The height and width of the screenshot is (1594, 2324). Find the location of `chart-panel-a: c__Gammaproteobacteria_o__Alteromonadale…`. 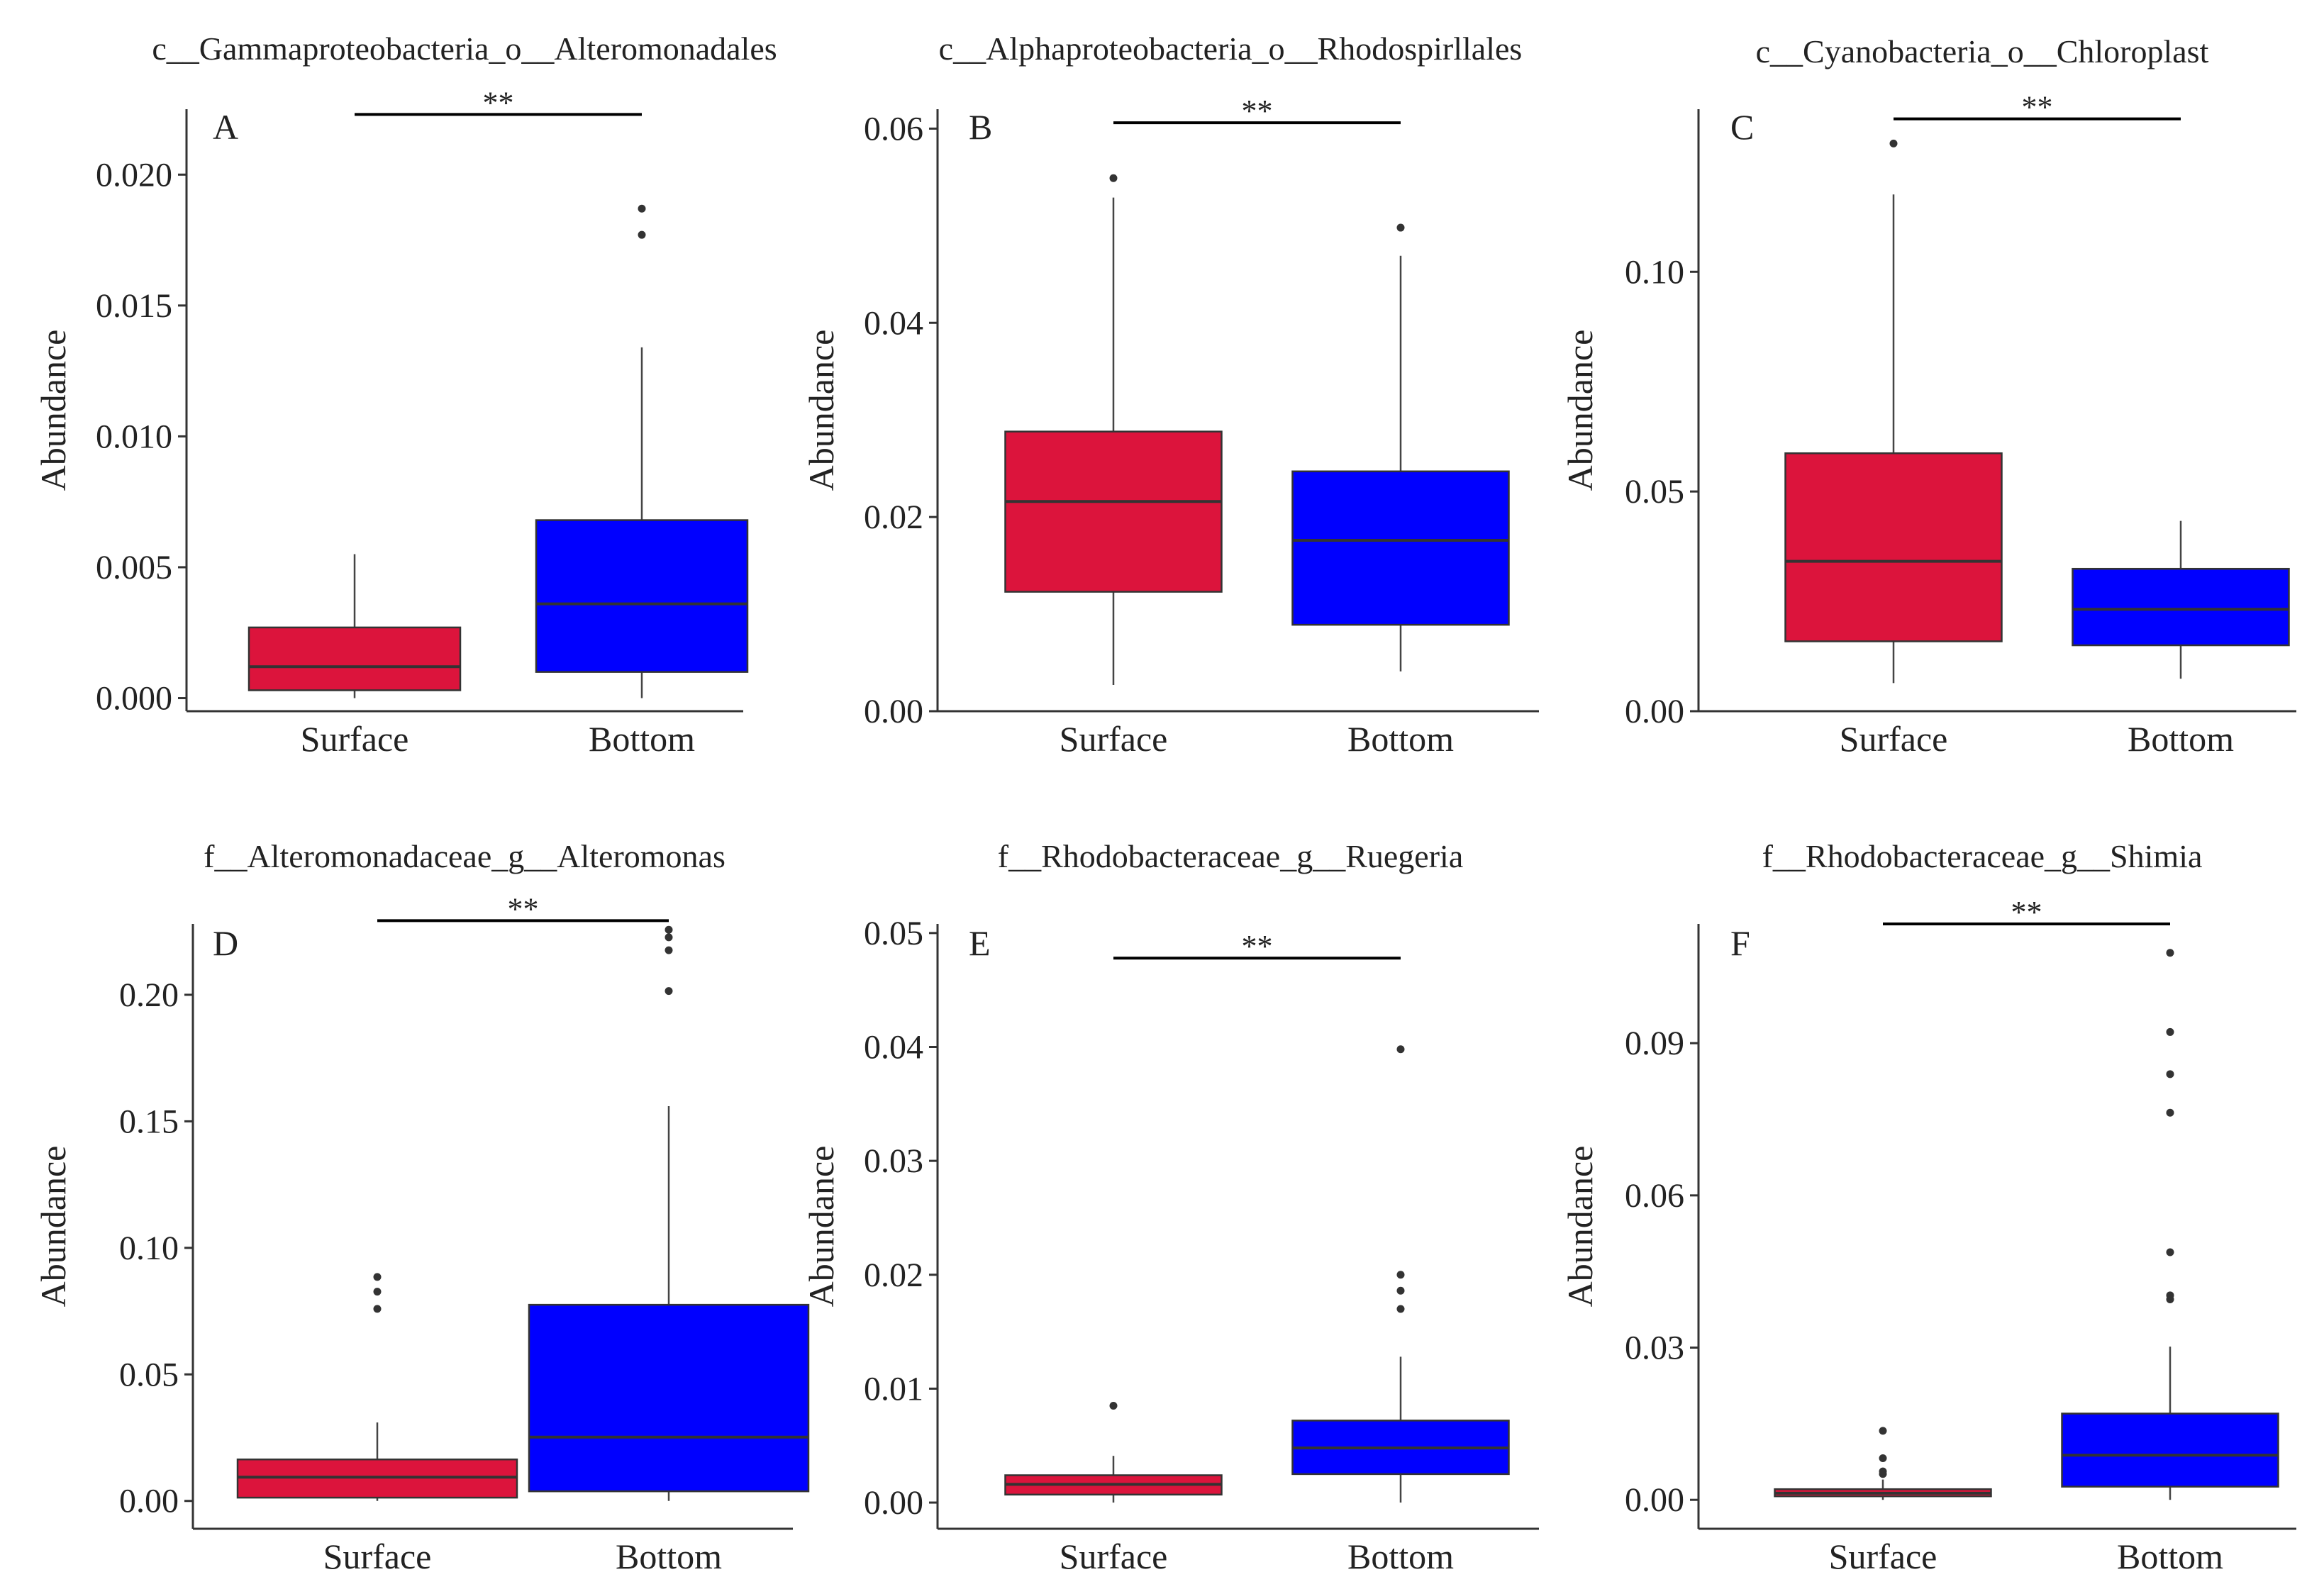

chart-panel-a: c__Gammaproteobacteria_o__Alteromonadale… is located at coordinates (405, 394).